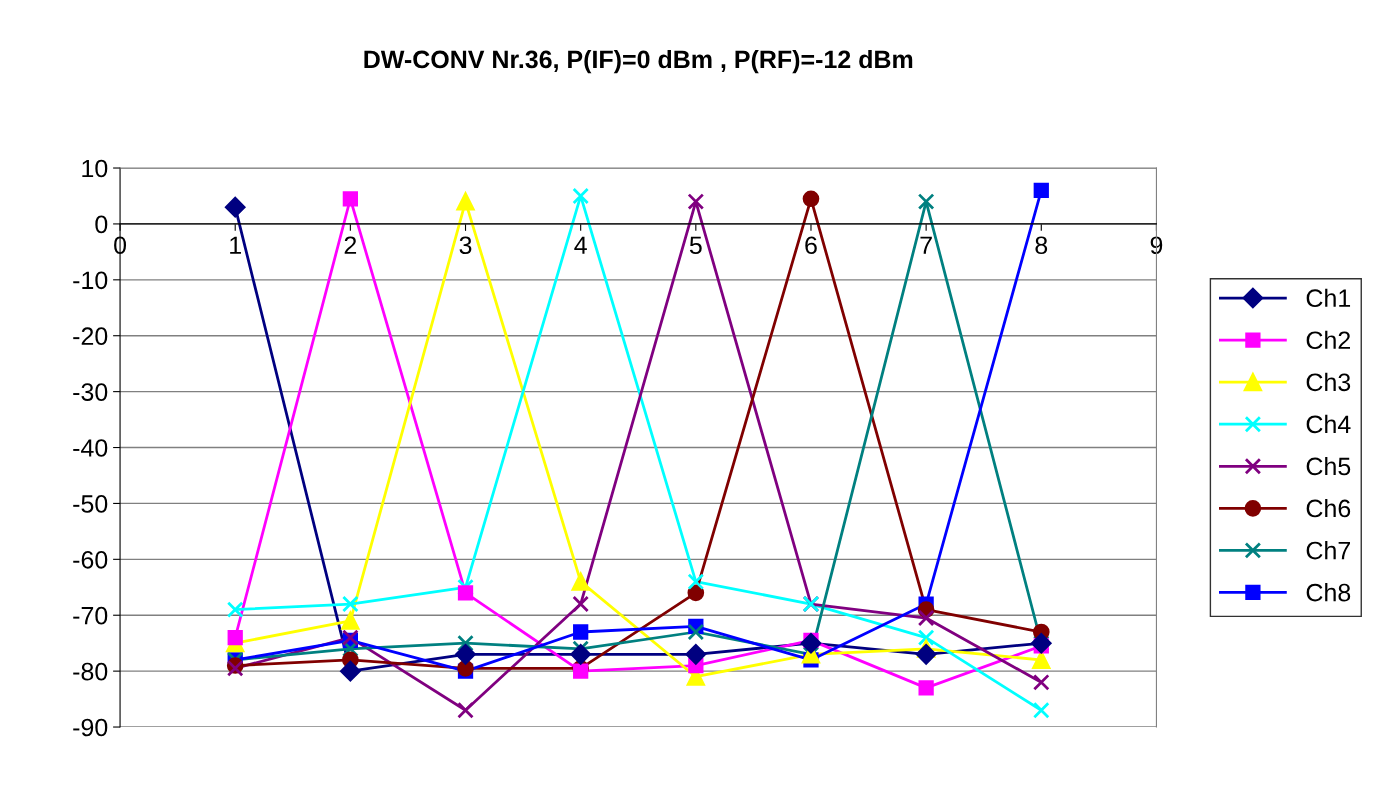 Image resolution: width=1380 pixels, height=787 pixels. I want to click on x-tick-label: 2, so click(350, 245).